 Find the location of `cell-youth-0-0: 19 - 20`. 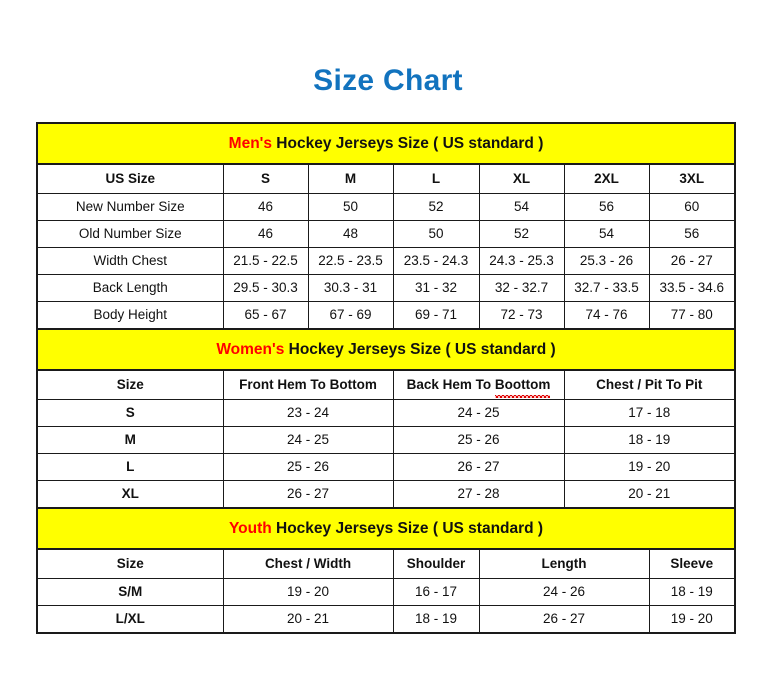

cell-youth-0-0: 19 - 20 is located at coordinates (308, 592).